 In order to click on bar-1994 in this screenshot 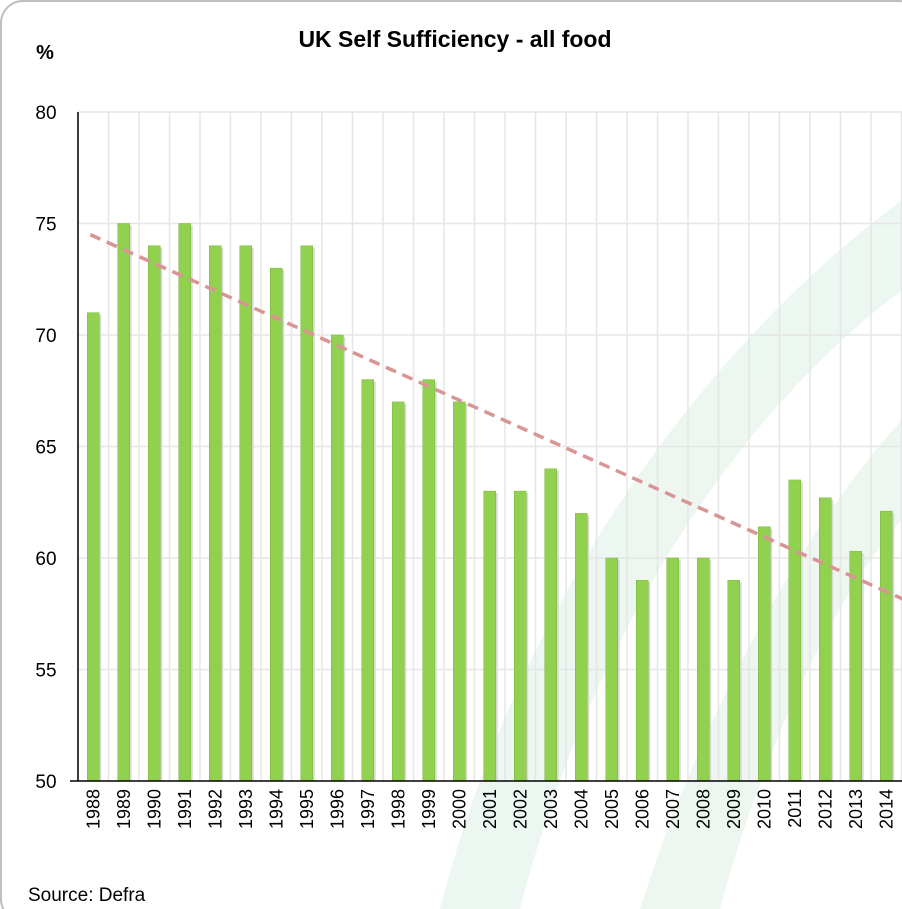, I will do `click(276, 524)`.